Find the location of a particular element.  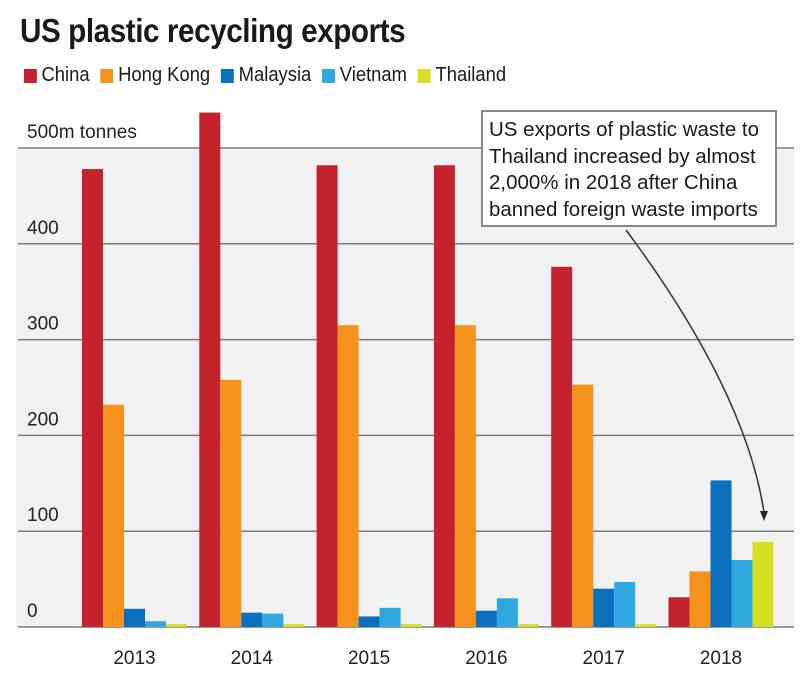

bar-china-2014 is located at coordinates (210, 369).